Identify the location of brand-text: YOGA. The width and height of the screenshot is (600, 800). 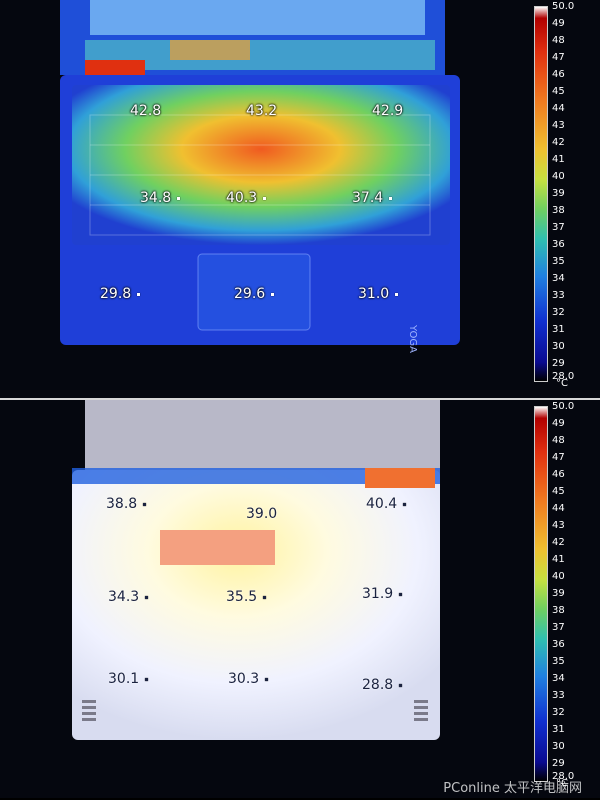
(412, 338).